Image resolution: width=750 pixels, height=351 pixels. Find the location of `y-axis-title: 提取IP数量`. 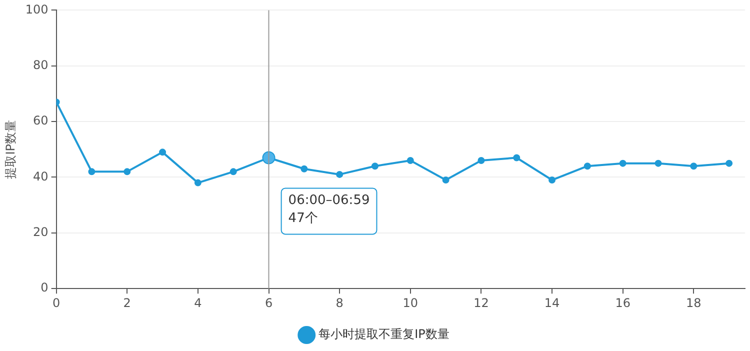

y-axis-title: 提取IP数量 is located at coordinates (10, 149).